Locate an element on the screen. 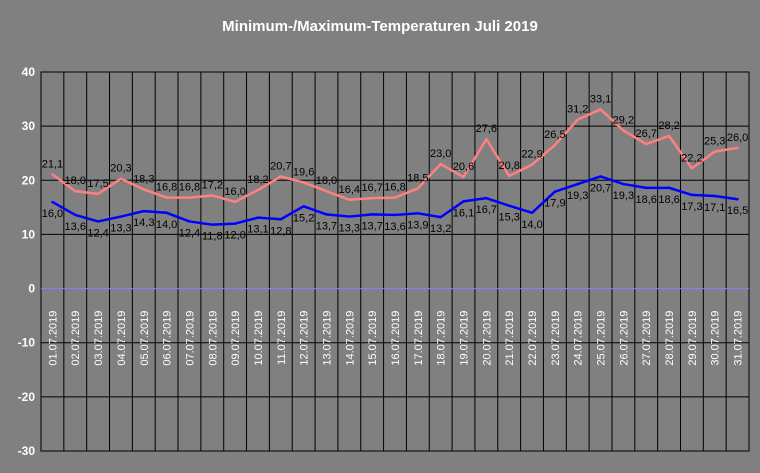 The height and width of the screenshot is (473, 760). x-tick-label: 13.07.2019 is located at coordinates (327, 338).